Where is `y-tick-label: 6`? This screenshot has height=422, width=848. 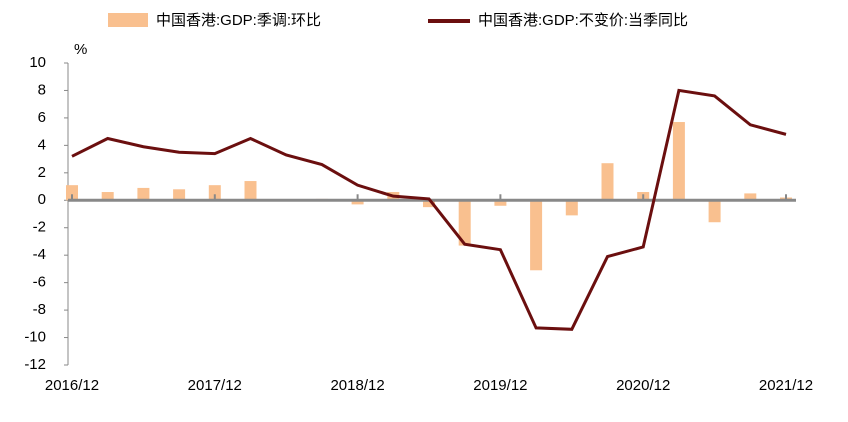 y-tick-label: 6 is located at coordinates (42, 117).